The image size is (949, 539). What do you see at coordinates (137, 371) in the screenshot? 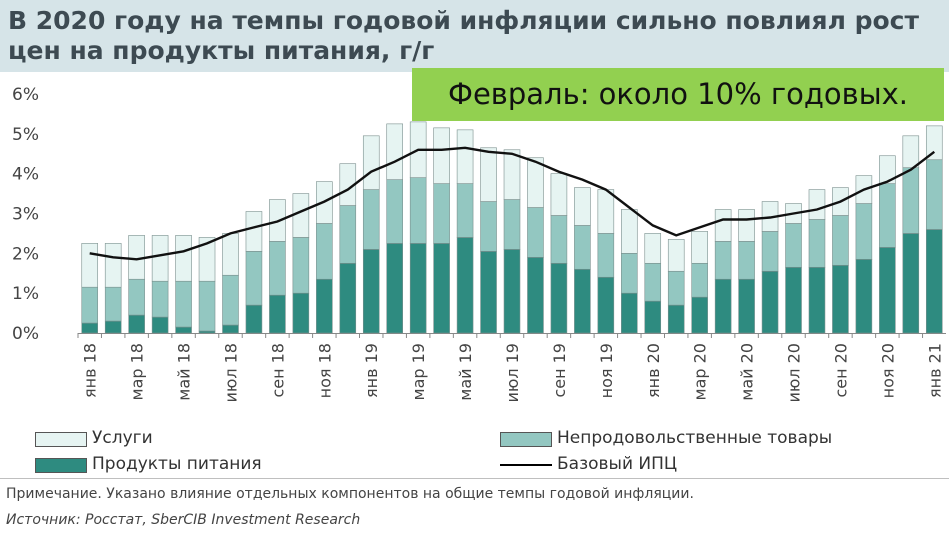
I see `x-tick-label: мар 18` at bounding box center [137, 371].